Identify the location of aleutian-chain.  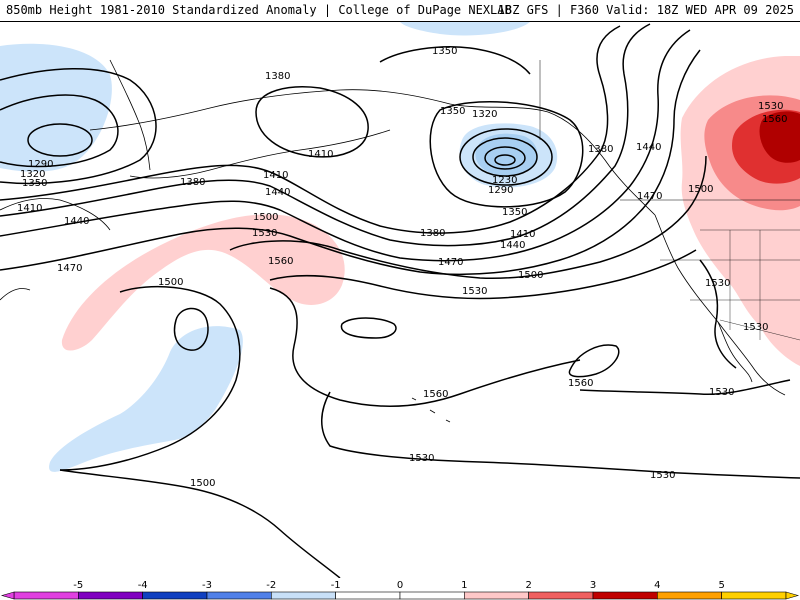
(260, 154).